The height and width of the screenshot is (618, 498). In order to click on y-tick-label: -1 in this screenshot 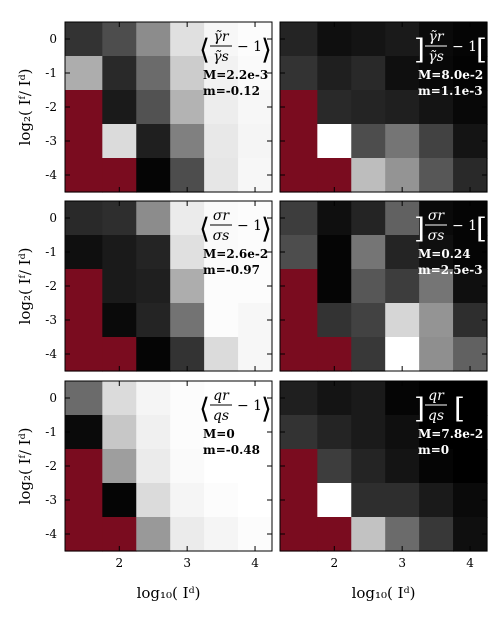, I will do `click(51, 432)`.